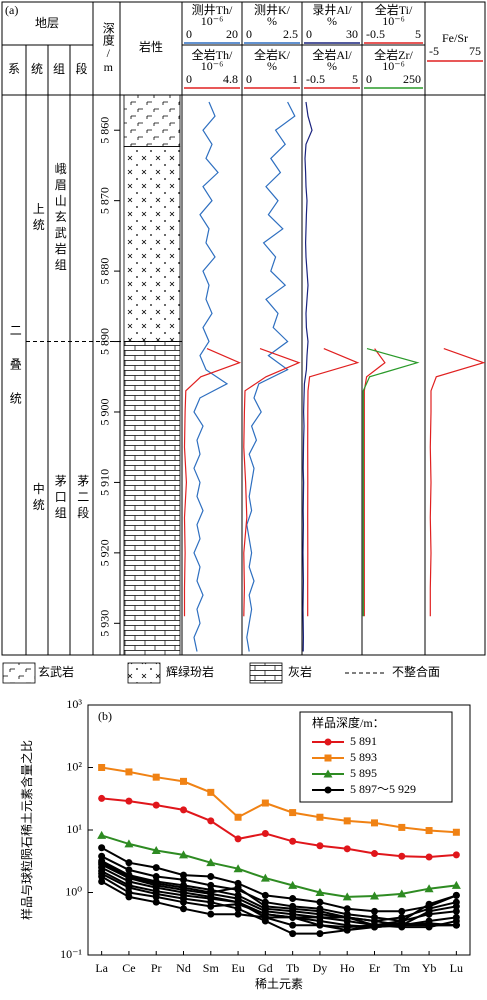 This screenshot has height=1000, width=487. Describe the element at coordinates (412, 79) in the screenshot. I see `scale-max: 250` at that location.